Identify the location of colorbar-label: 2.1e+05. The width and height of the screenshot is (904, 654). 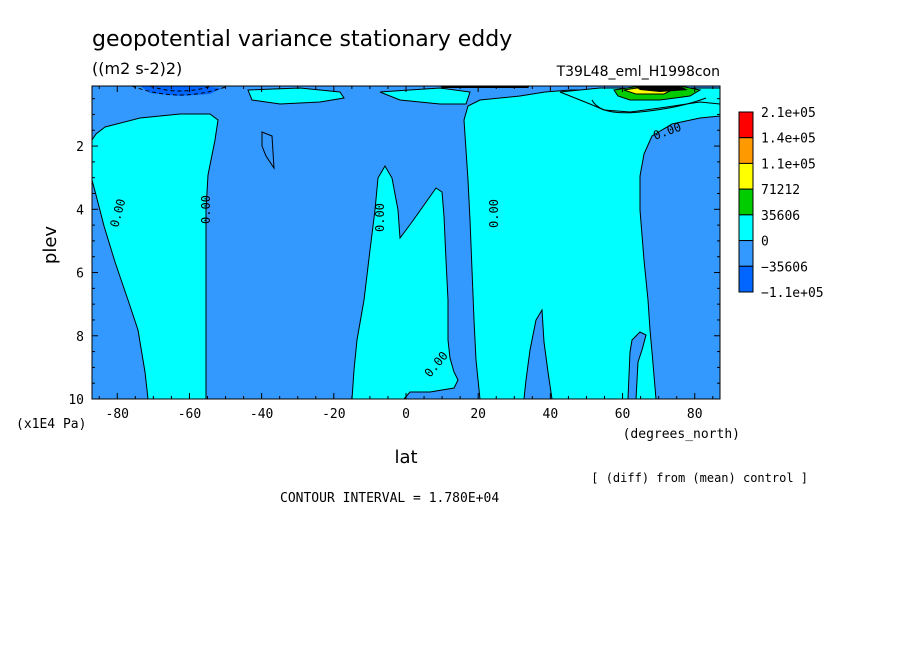
(788, 113).